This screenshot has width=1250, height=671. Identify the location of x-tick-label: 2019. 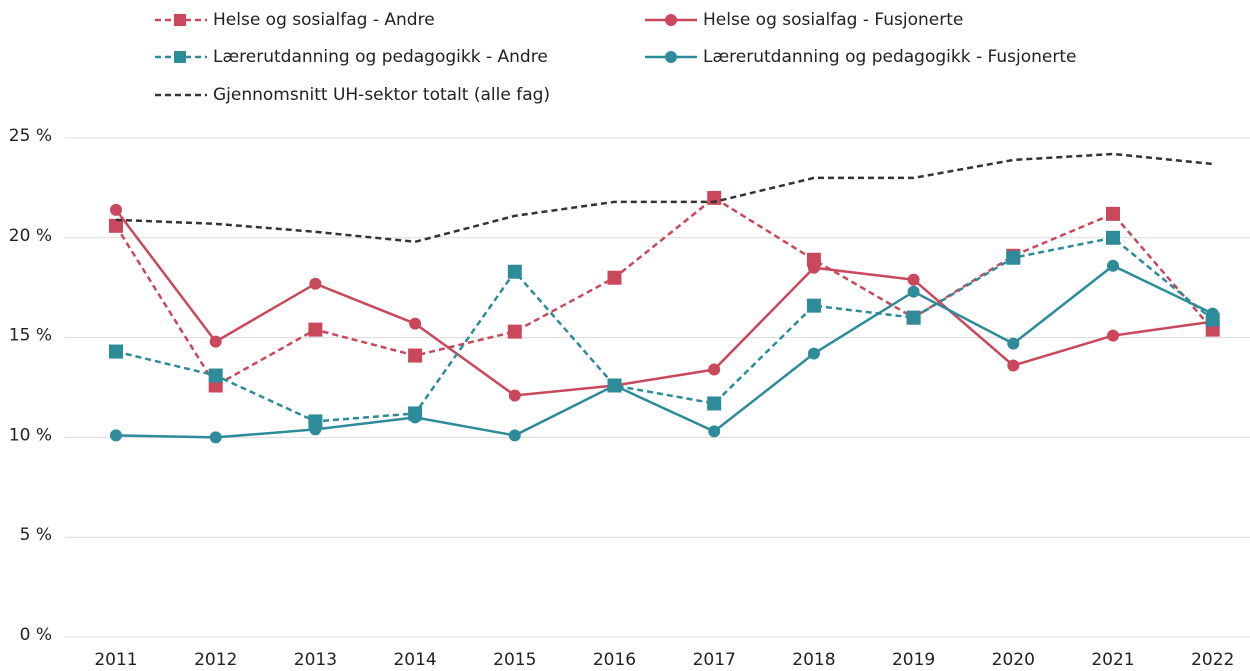
(913, 660).